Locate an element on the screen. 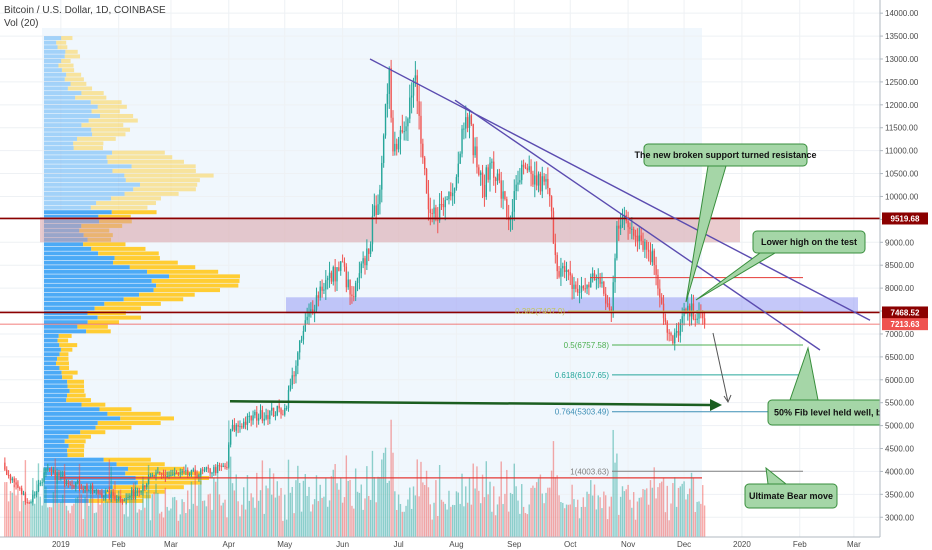  time-axis-bg is located at coordinates (466, 543).